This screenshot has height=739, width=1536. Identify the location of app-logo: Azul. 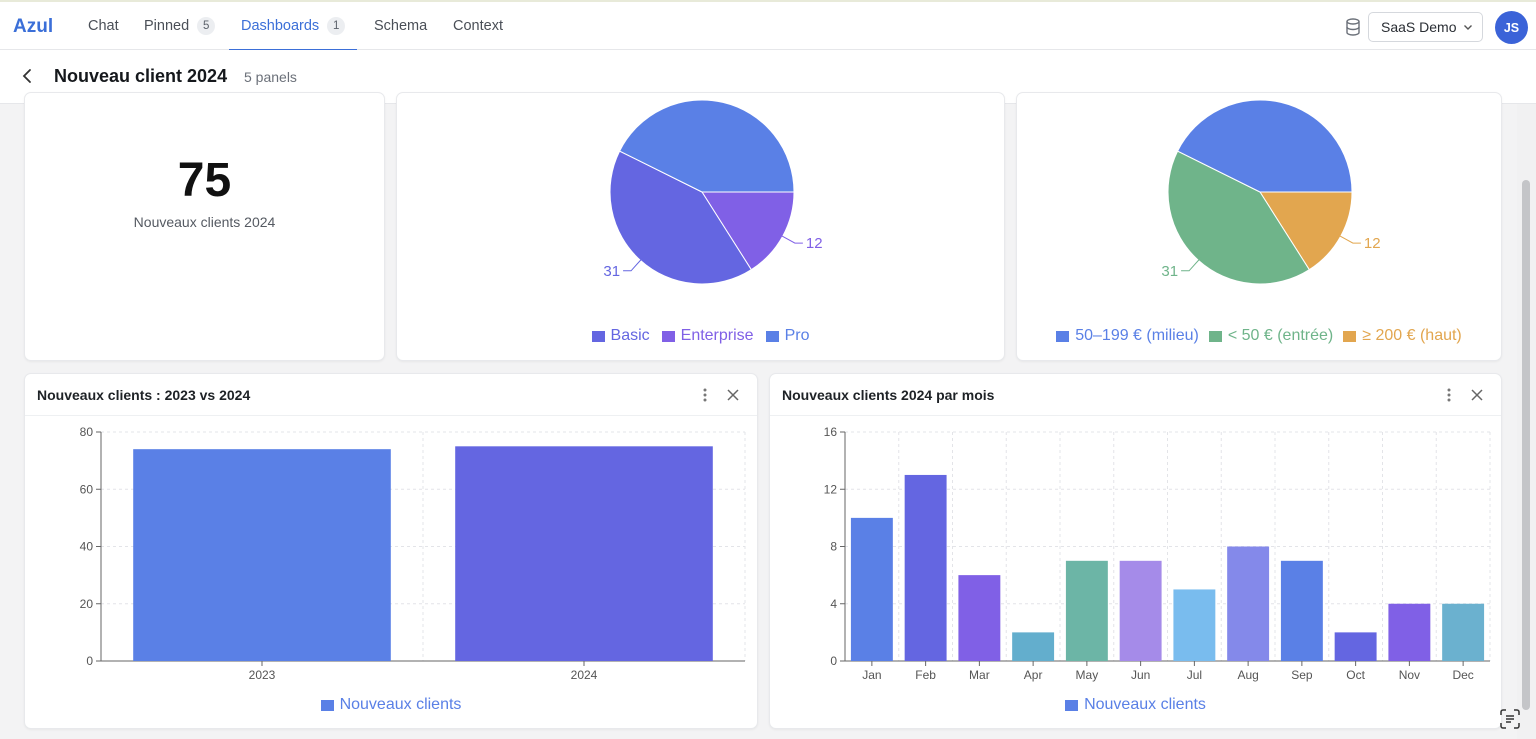
(33, 26).